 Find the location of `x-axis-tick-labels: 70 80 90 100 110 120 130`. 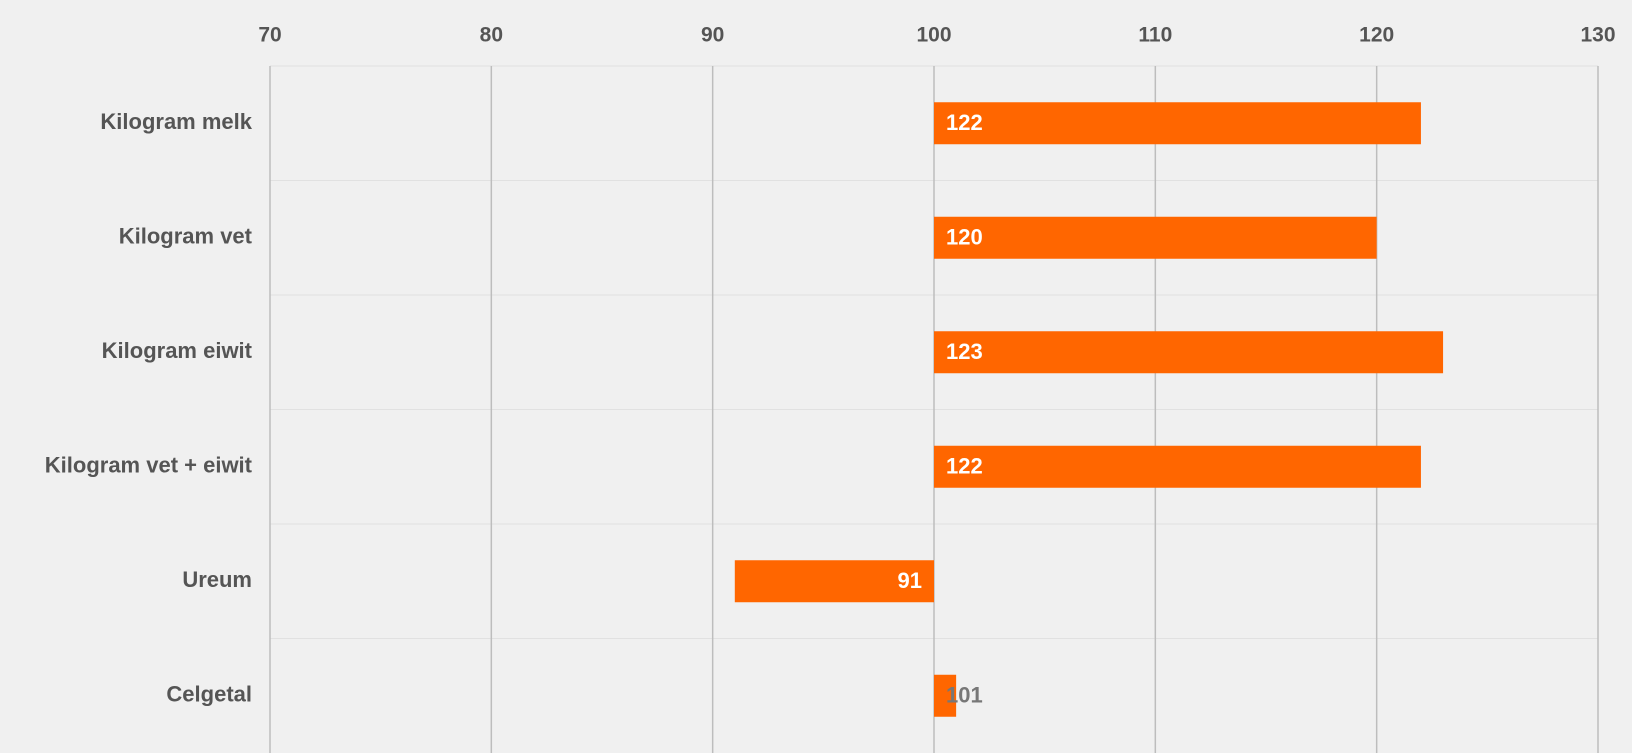

x-axis-tick-labels: 70 80 90 100 110 120 130 is located at coordinates (936, 35).